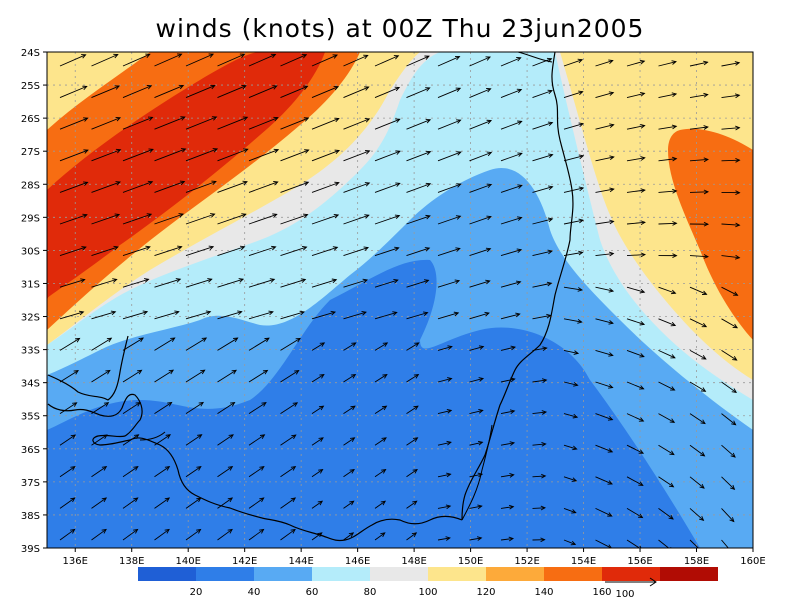 The image size is (800, 600). Describe the element at coordinates (427, 592) in the screenshot. I see `colorbar-label: 100` at that location.